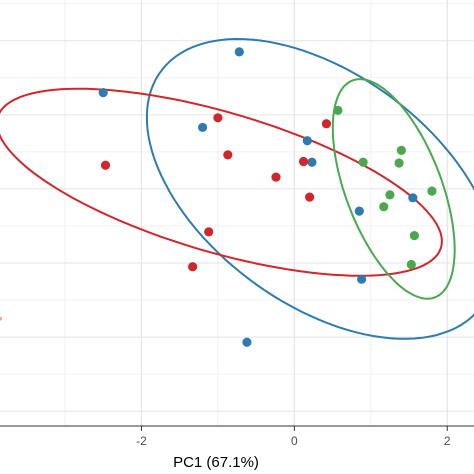 The image size is (474, 474). Describe the element at coordinates (216, 462) in the screenshot. I see `x-axis-title: PC1 (67.1%)` at that location.